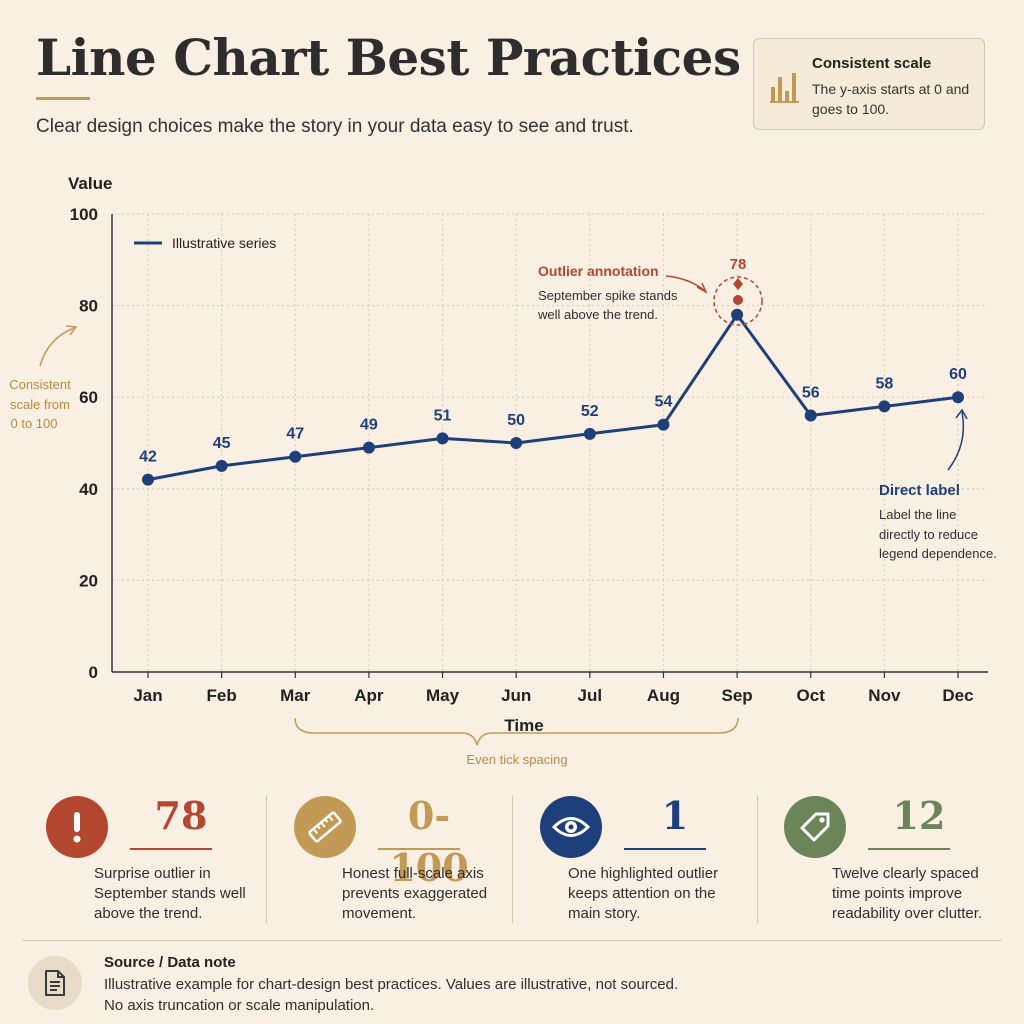 This screenshot has width=1024, height=1024. I want to click on data-label: 45, so click(222, 443).